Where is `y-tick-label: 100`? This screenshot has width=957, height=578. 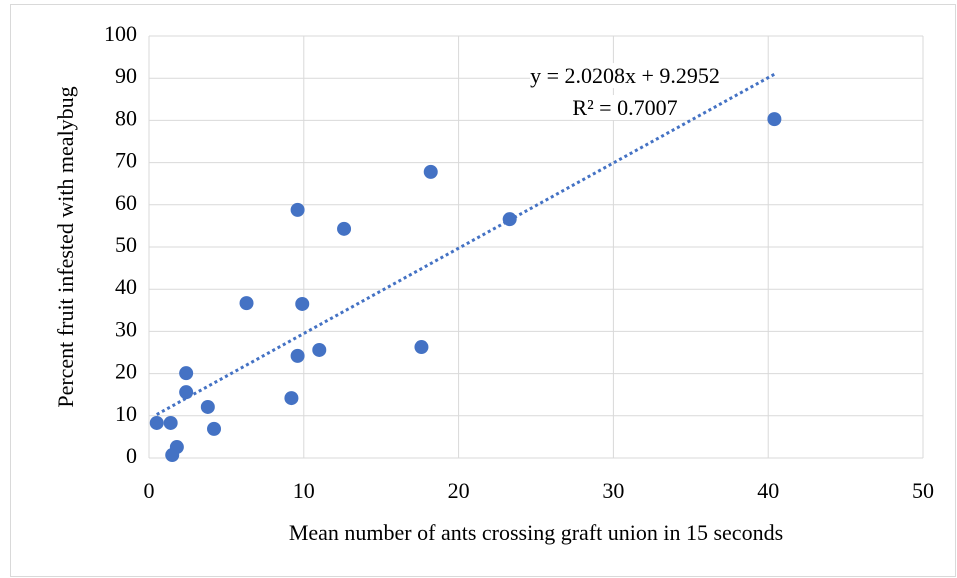 y-tick-label: 100 is located at coordinates (120, 33).